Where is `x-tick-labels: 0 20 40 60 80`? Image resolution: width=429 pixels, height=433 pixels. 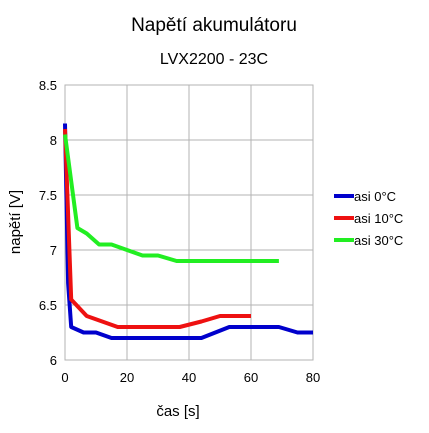
x-tick-labels: 0 20 40 60 80 is located at coordinates (190, 377).